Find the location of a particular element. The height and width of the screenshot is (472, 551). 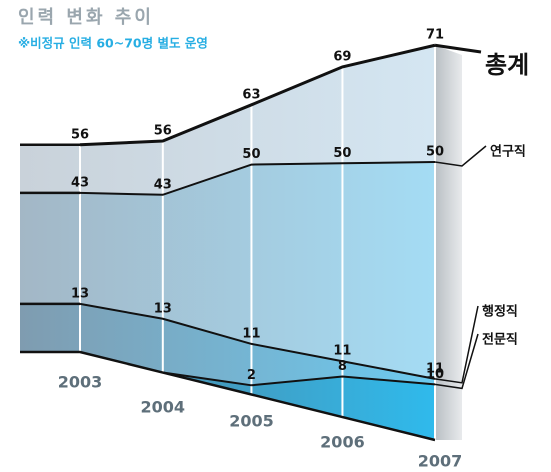

side-face is located at coordinates (448, 243).